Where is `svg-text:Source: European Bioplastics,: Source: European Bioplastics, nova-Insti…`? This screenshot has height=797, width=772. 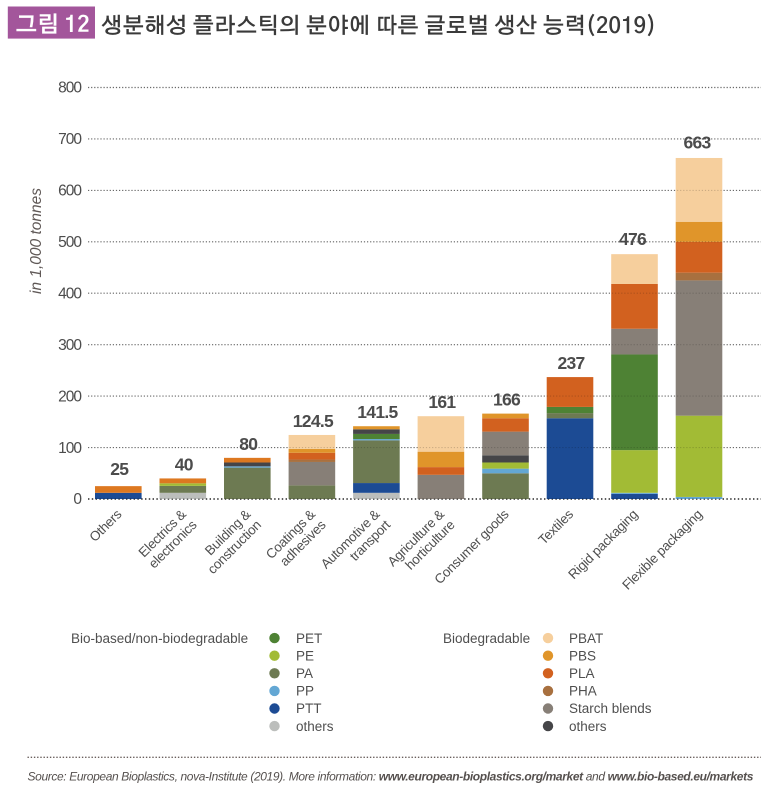 svg-text:Source: European Bioplastics,: Source: European Bioplastics, nova-Insti… is located at coordinates (391, 777).